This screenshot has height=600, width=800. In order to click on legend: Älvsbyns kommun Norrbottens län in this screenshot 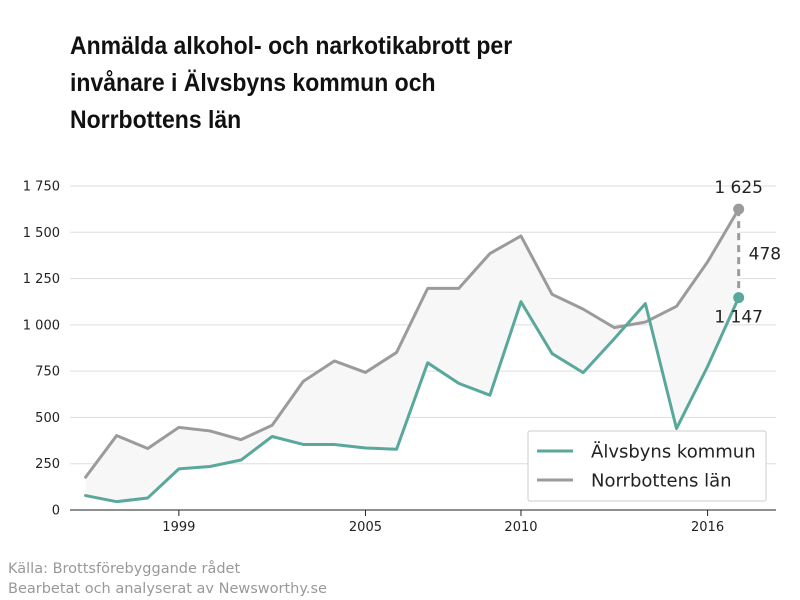, I will do `click(647, 466)`.